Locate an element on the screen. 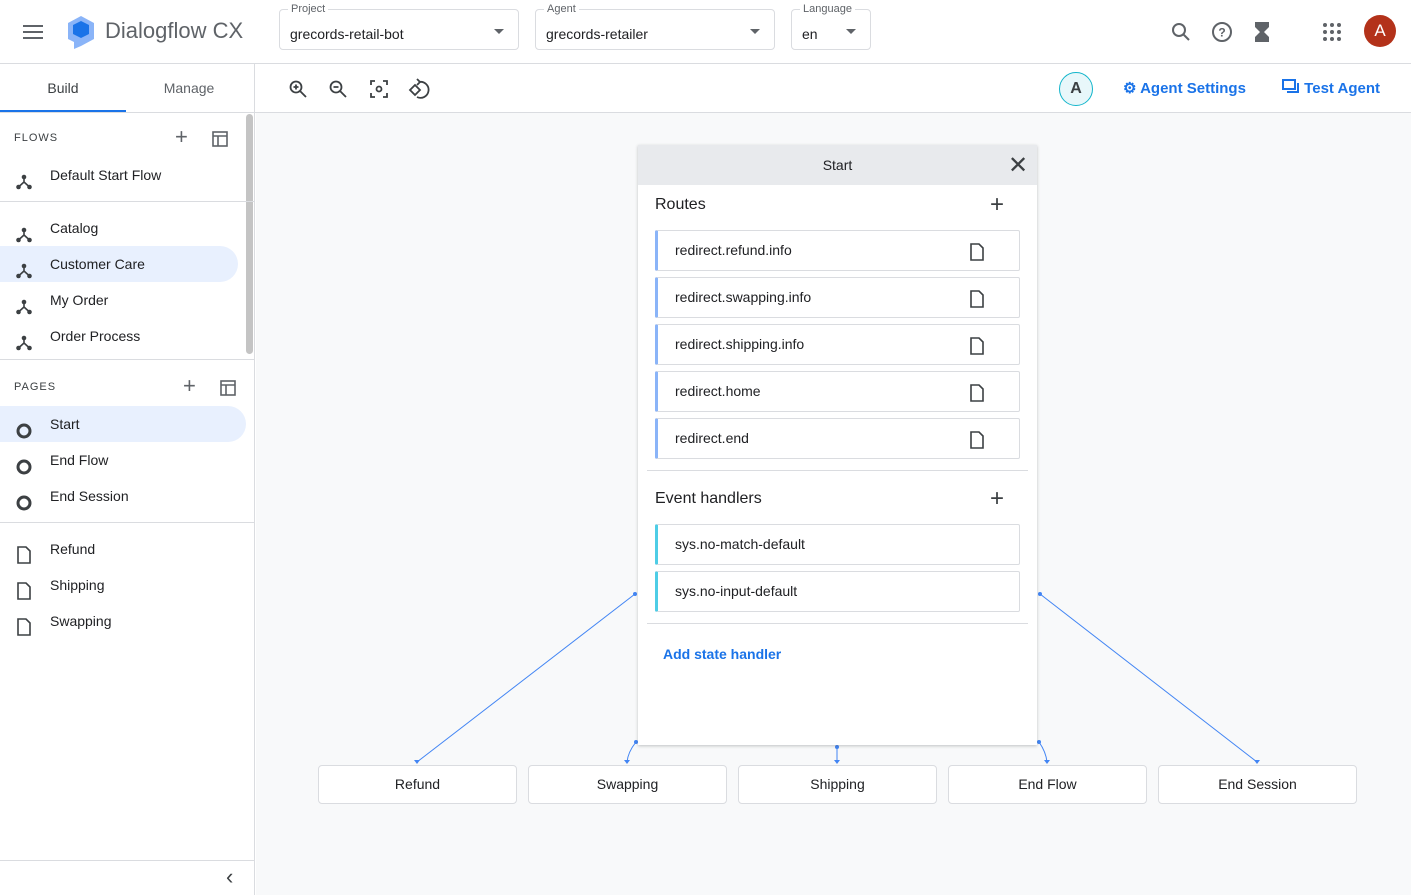 This screenshot has width=1411, height=895. agent-select: Agent grecords-retailer is located at coordinates (655, 26).